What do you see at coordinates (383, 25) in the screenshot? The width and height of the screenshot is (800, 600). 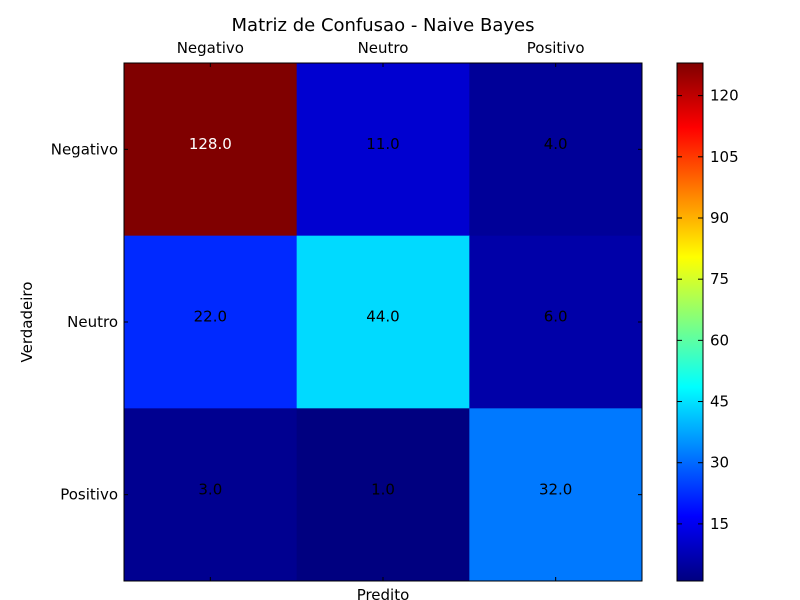 I see `chart-title: Matriz de Confusao - Naive Bayes` at bounding box center [383, 25].